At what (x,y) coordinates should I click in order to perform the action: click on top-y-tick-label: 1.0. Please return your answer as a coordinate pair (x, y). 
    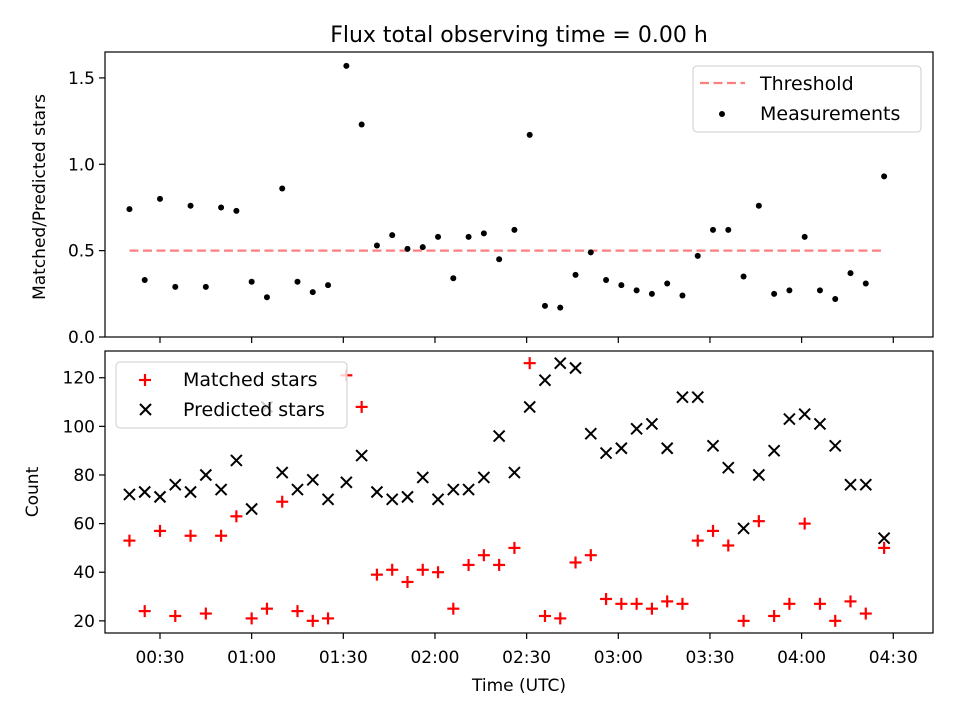
    Looking at the image, I should click on (81, 165).